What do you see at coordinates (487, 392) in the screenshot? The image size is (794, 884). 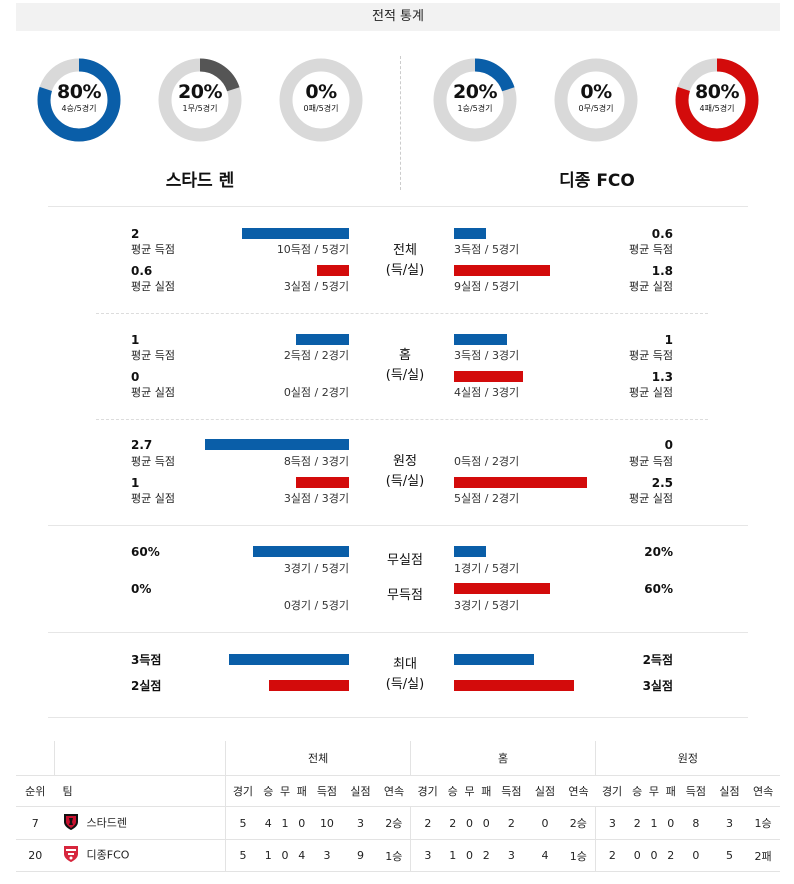 I see `right-home-conceded-caption: 4실점 / 3경기` at bounding box center [487, 392].